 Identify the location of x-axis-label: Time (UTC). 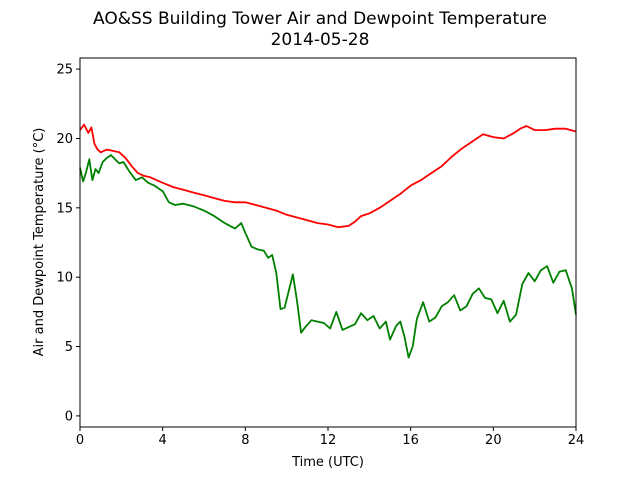
(327, 462).